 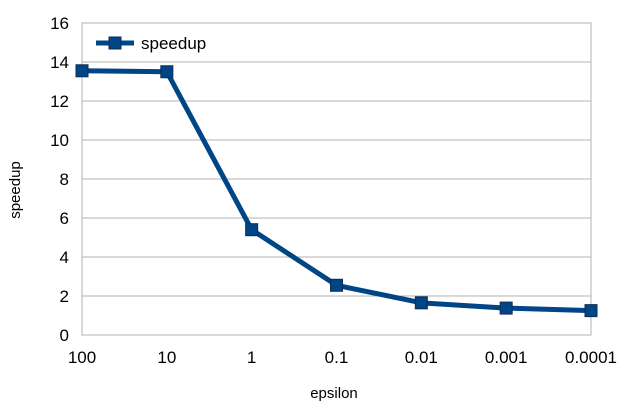 I want to click on y-tick-label: 2, so click(x=64, y=296).